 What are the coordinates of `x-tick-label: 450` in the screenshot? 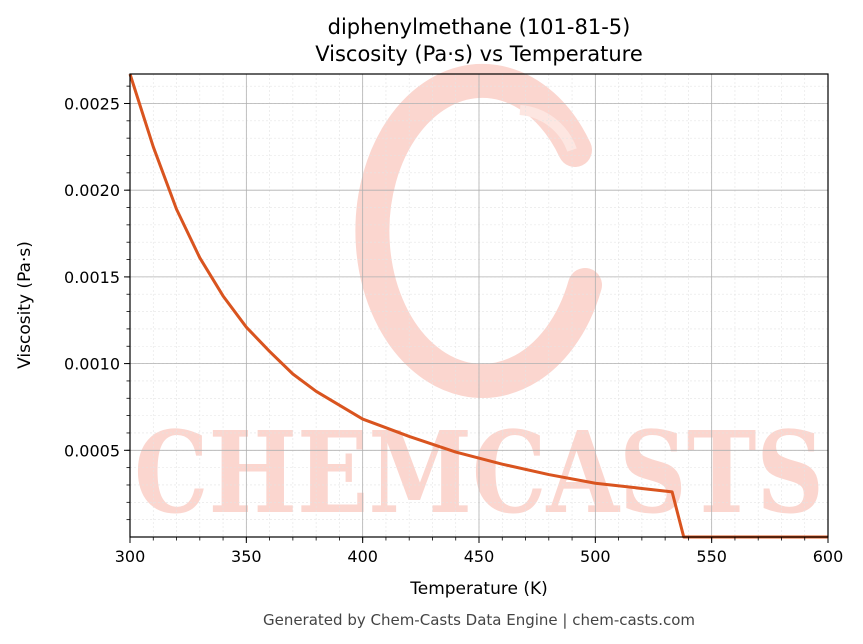 It's located at (479, 556).